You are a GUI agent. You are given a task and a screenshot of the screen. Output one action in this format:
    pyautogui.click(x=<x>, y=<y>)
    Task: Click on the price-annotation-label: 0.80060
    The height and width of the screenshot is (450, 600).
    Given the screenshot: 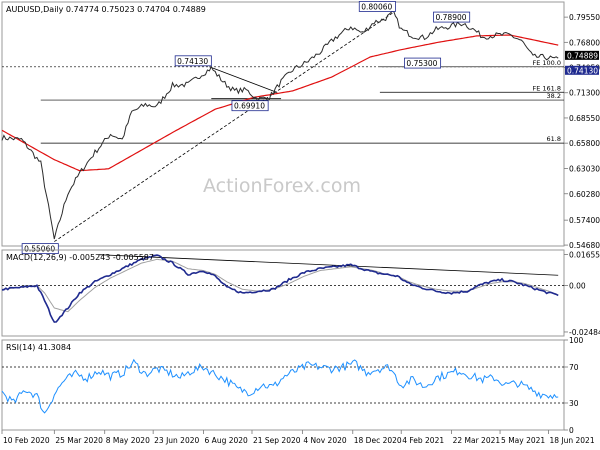 What is the action you would take?
    pyautogui.click(x=376, y=6)
    